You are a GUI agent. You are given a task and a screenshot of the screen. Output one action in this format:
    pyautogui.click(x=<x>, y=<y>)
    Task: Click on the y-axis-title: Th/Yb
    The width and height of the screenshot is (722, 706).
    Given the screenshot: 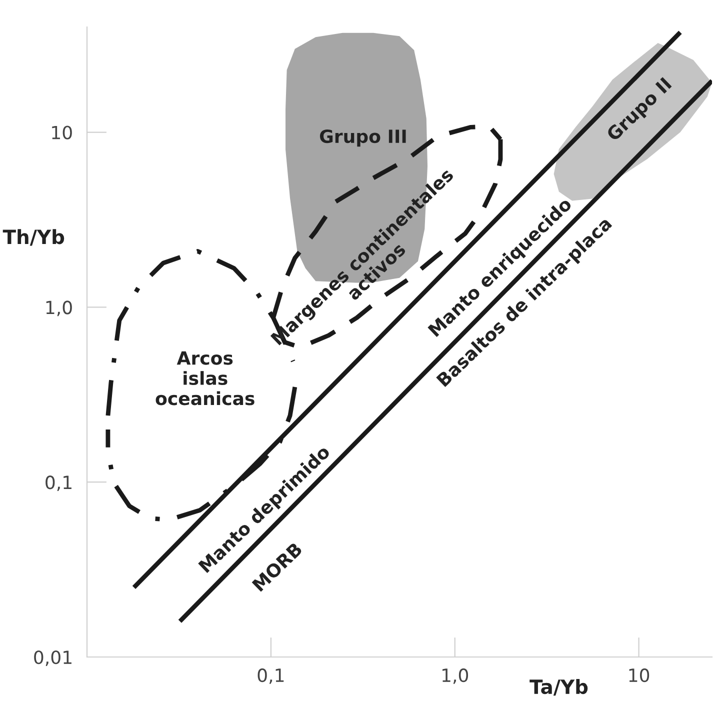 What is the action you would take?
    pyautogui.click(x=33, y=237)
    